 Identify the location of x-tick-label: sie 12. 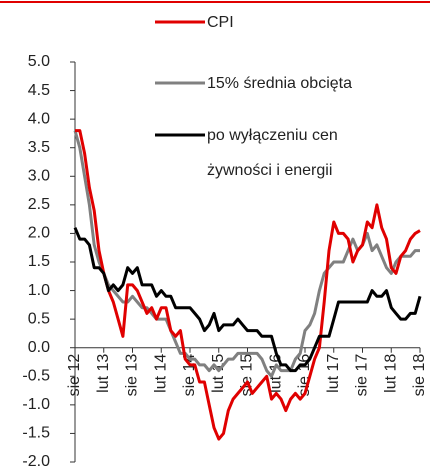
(74, 375).